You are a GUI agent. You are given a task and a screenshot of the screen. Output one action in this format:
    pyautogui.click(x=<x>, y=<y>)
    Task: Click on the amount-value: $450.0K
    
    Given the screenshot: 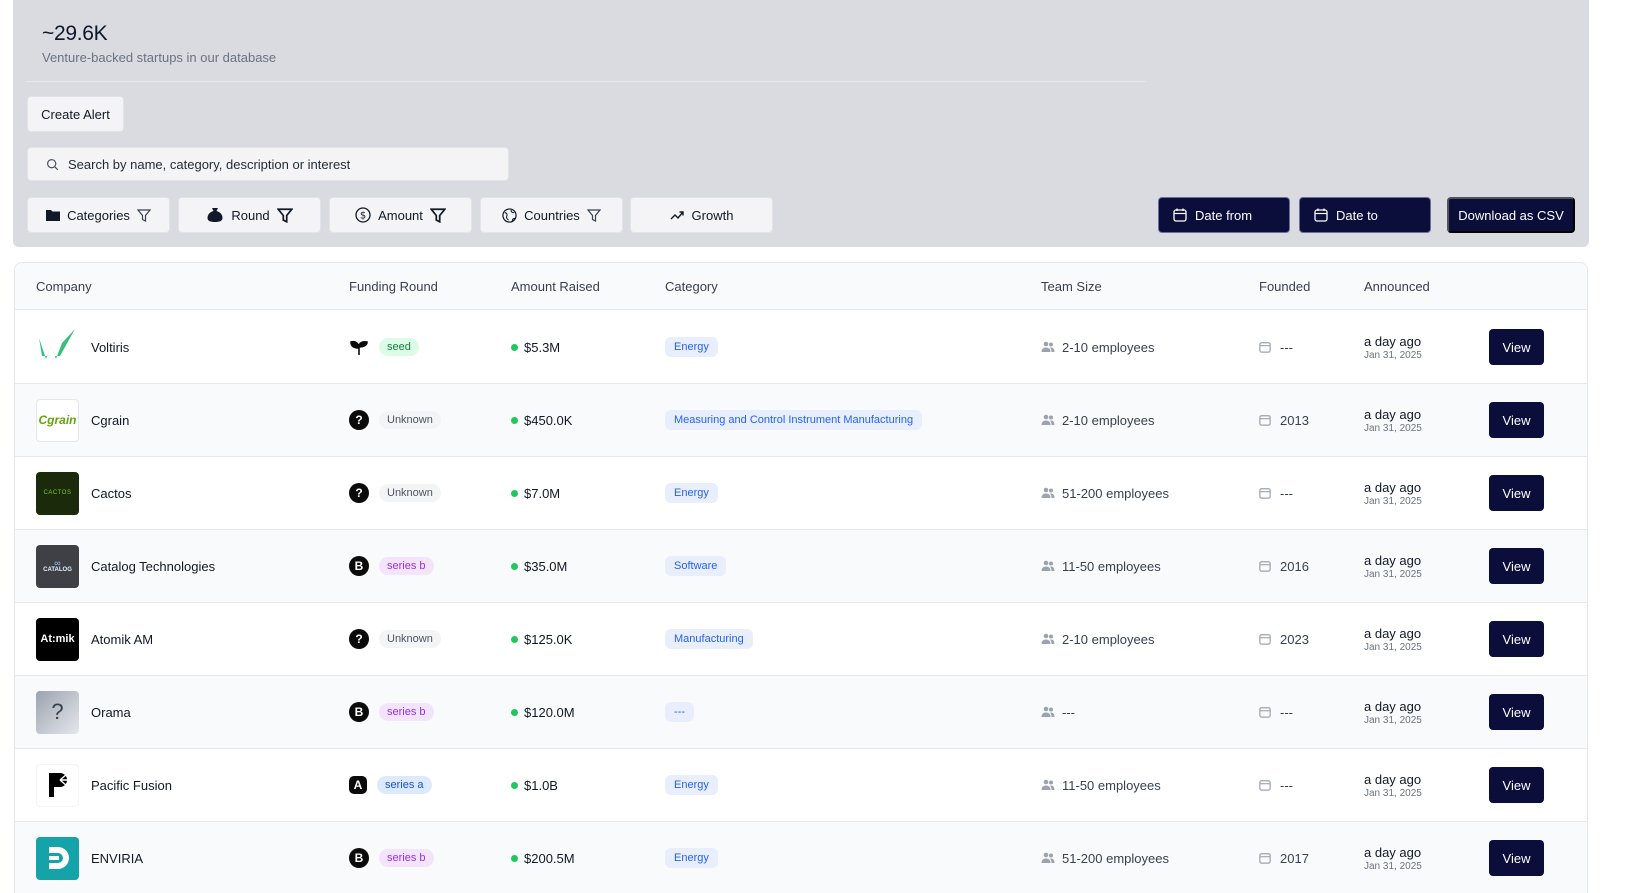 What is the action you would take?
    pyautogui.click(x=548, y=420)
    